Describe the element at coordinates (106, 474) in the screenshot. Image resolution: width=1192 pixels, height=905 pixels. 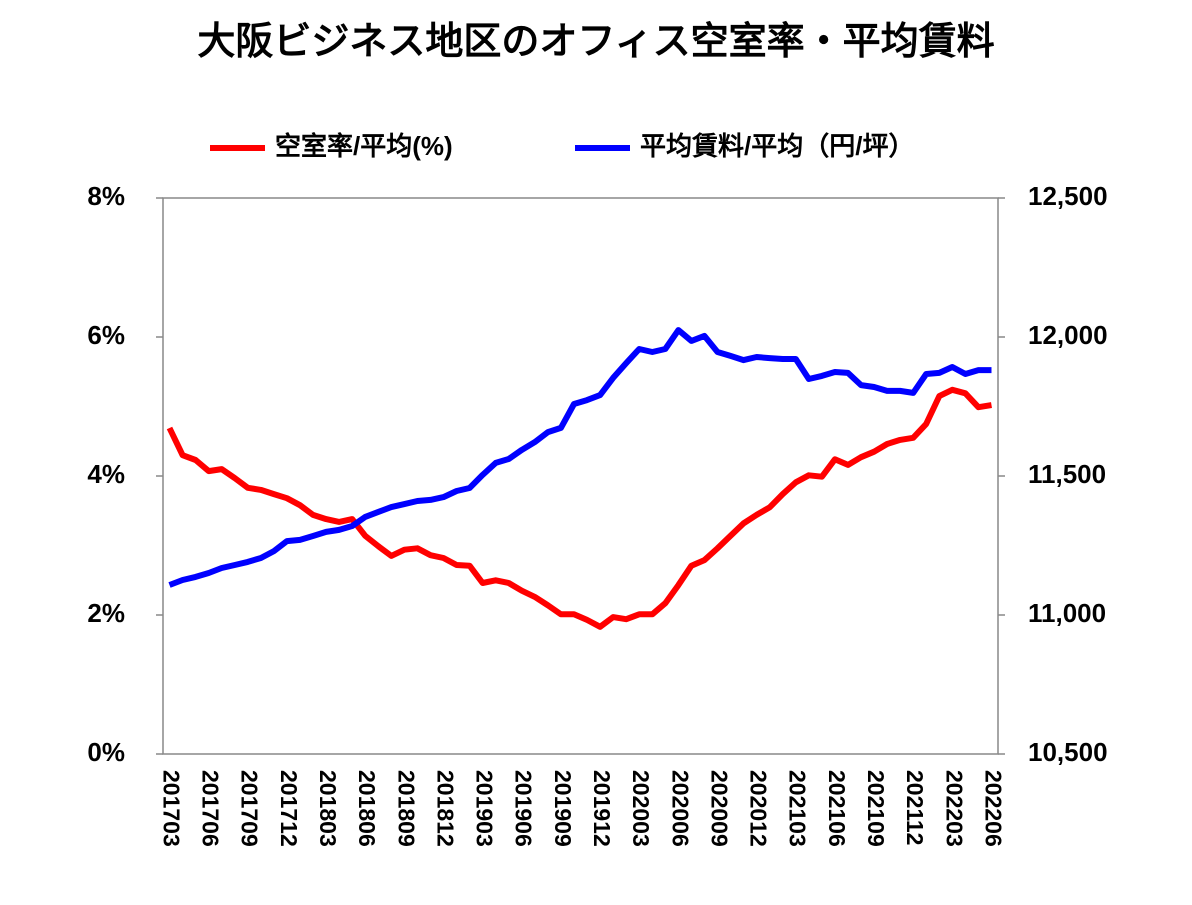
I see `y-tick-label: 4%` at that location.